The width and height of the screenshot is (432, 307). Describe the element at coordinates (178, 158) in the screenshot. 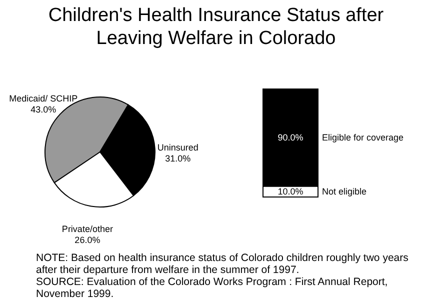

I see `data-label: 31.0%` at that location.